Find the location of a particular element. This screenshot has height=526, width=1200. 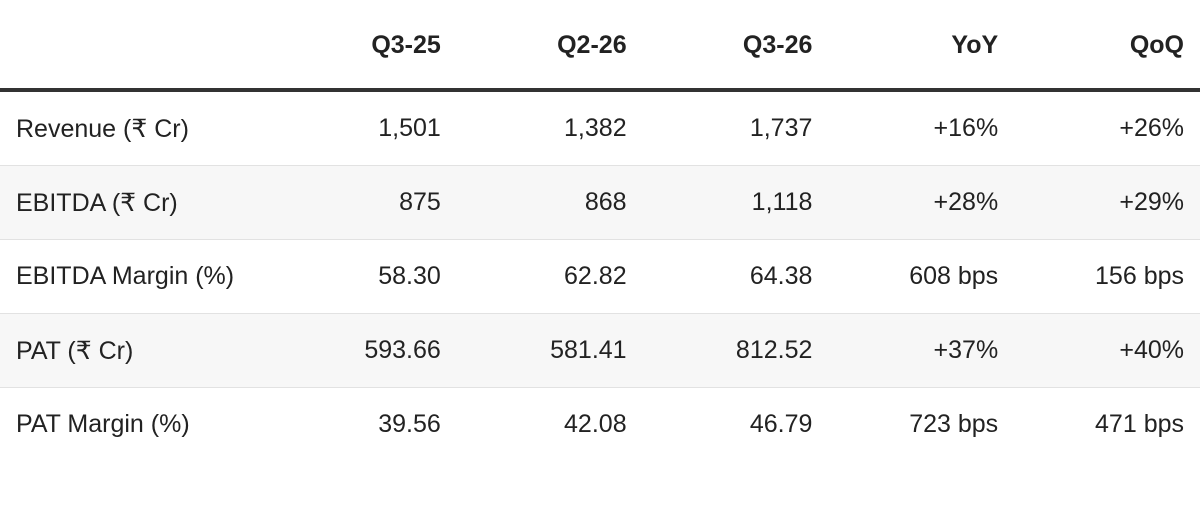

table-cell: 58.30 is located at coordinates (364, 276).